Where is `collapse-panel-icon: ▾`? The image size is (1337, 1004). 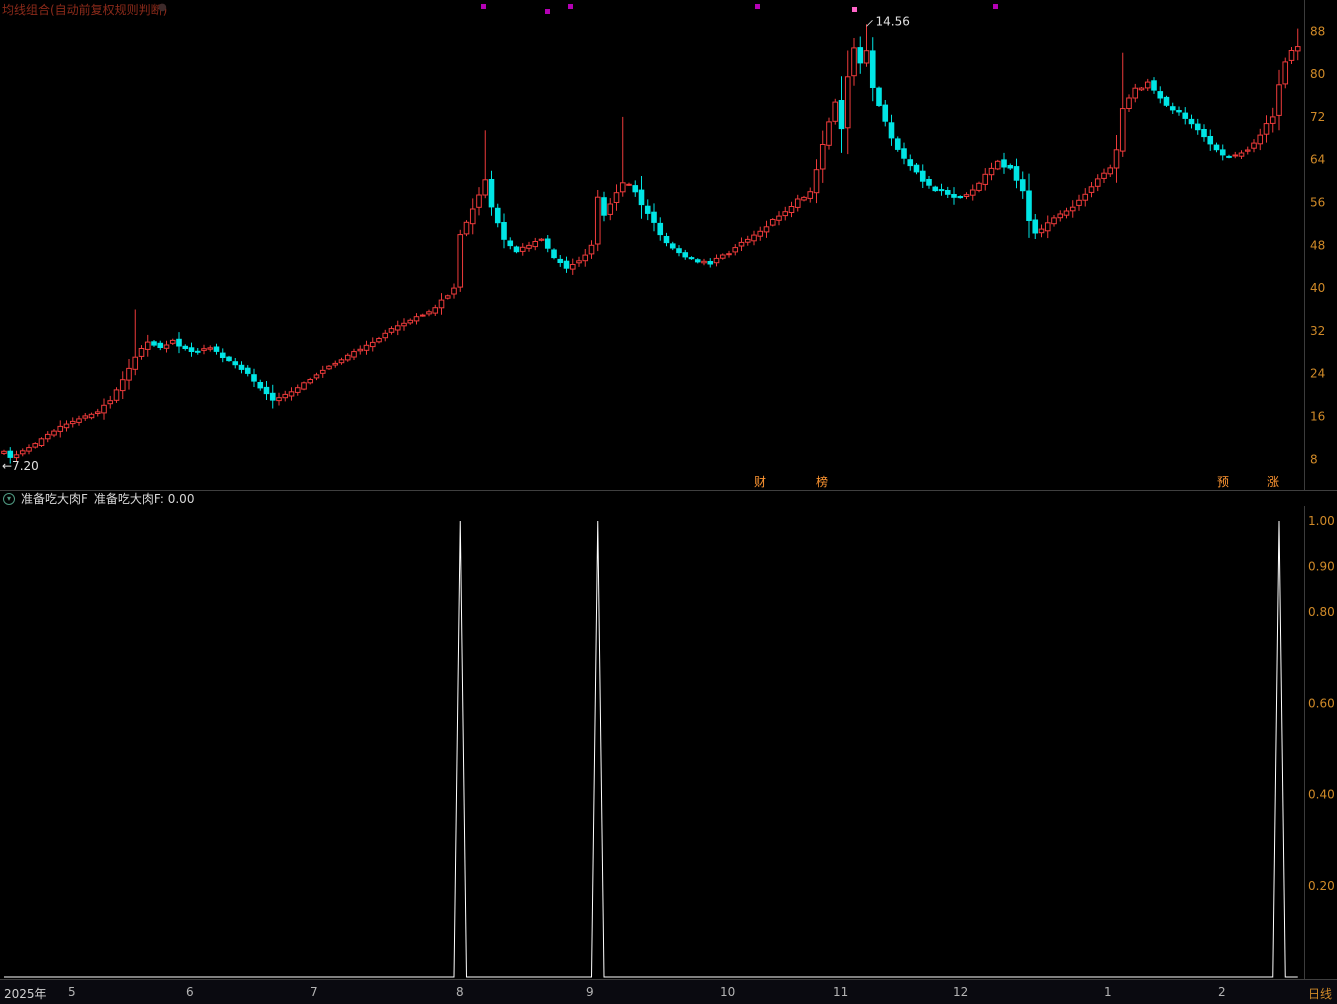
collapse-panel-icon: ▾ is located at coordinates (9, 498).